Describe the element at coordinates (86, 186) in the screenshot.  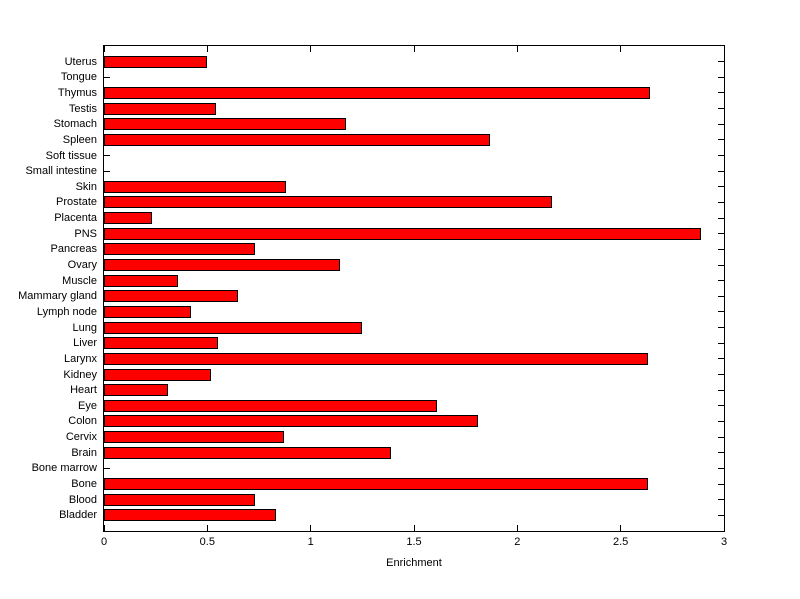
I see `category-label: Skin` at that location.